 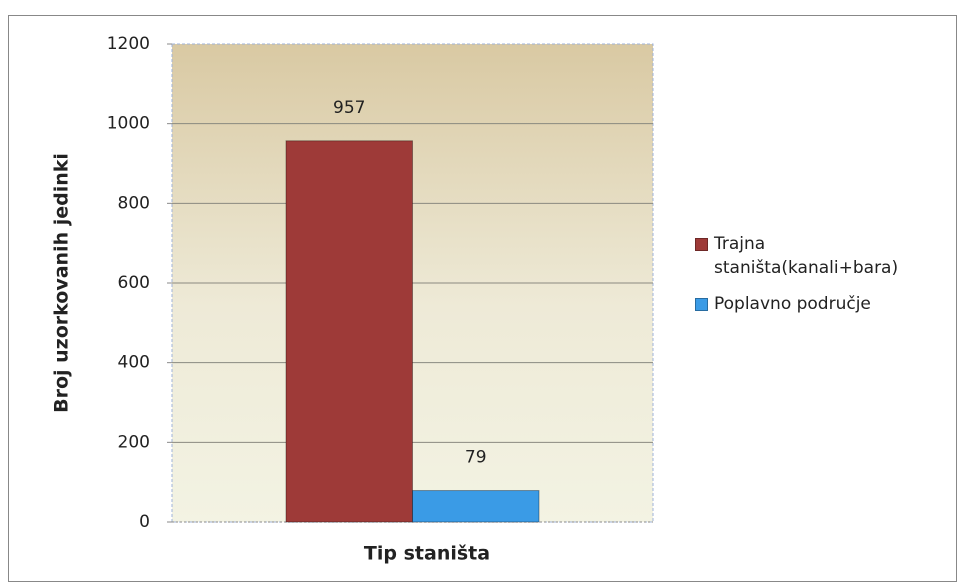 I want to click on data-label: 957, so click(x=349, y=108).